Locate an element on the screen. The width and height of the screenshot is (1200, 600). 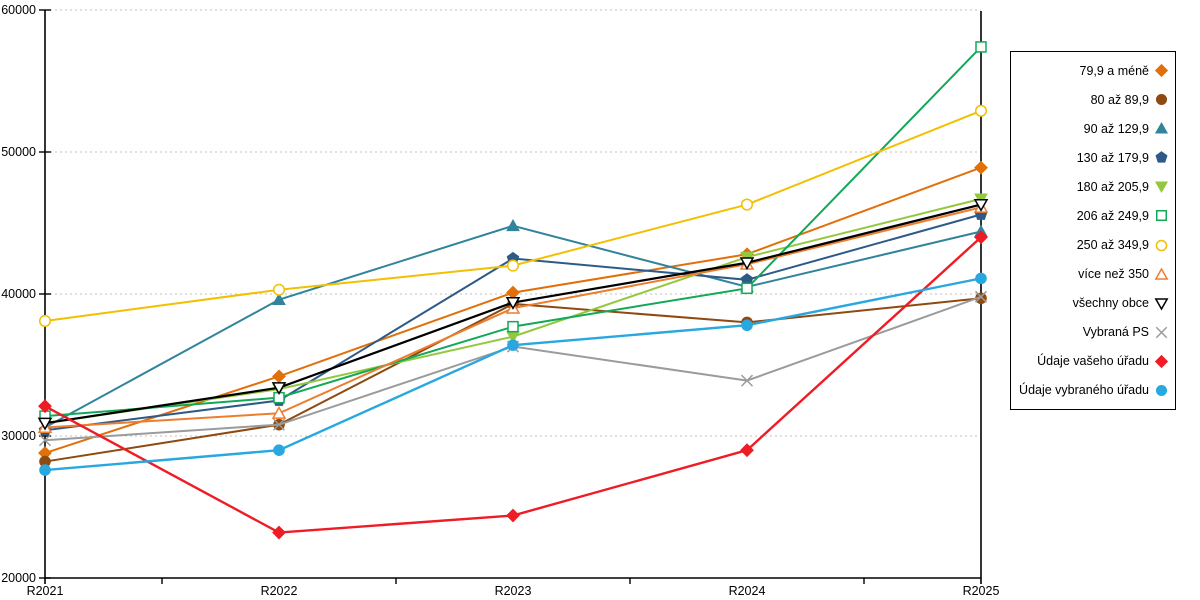
legend-item-label: 80 až 89,9 is located at coordinates (1119, 99).